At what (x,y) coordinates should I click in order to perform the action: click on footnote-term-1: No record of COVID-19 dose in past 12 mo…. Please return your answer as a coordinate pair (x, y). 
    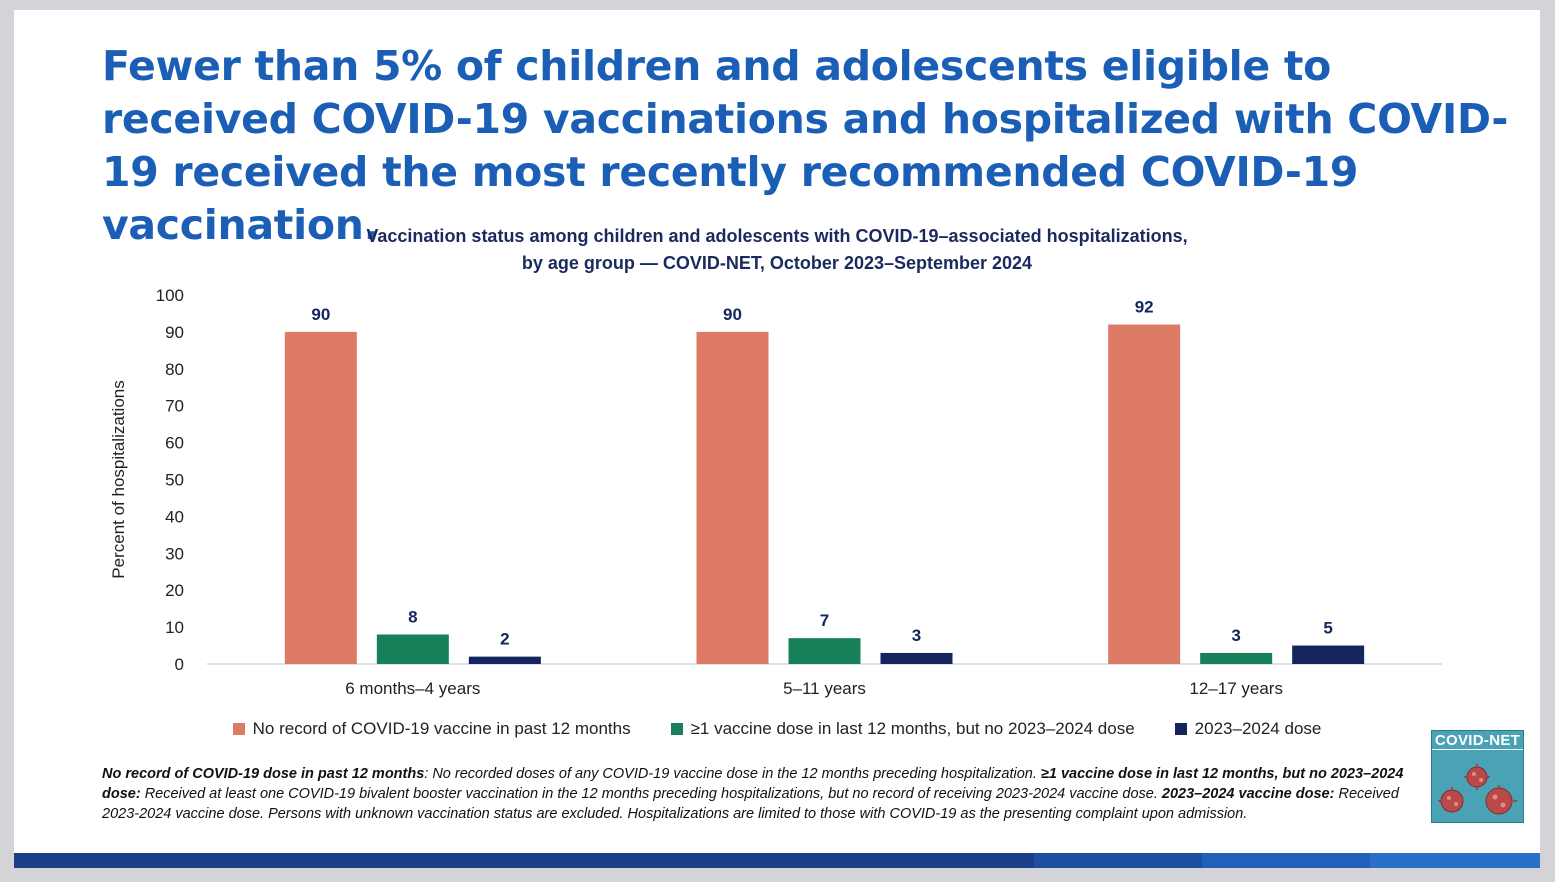
    Looking at the image, I should click on (263, 774).